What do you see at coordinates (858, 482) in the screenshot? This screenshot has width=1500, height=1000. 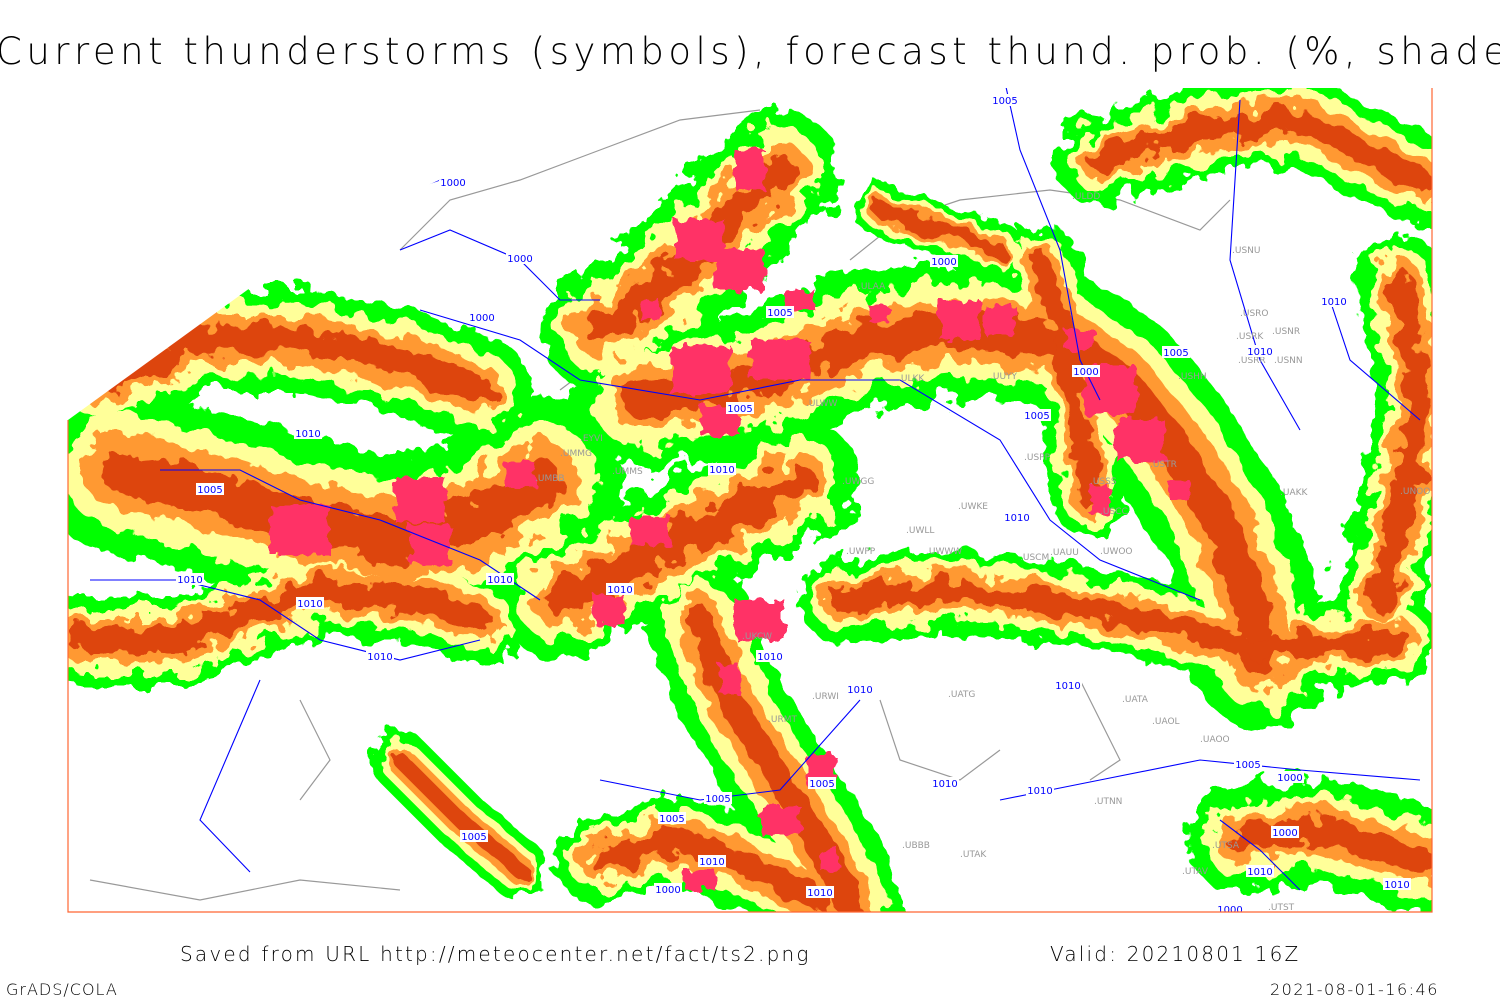 I see `station-label: .UWGG` at bounding box center [858, 482].